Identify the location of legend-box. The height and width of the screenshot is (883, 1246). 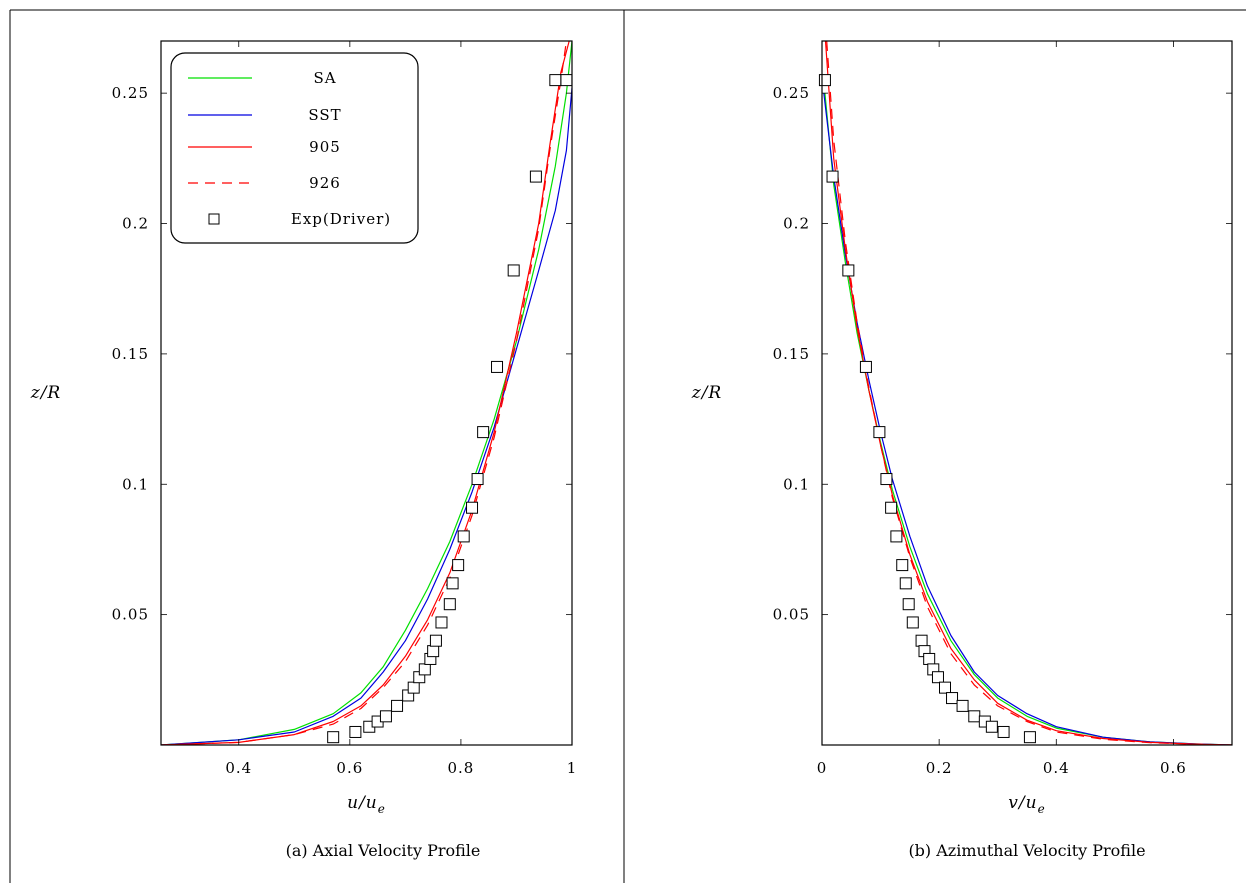
(294, 148).